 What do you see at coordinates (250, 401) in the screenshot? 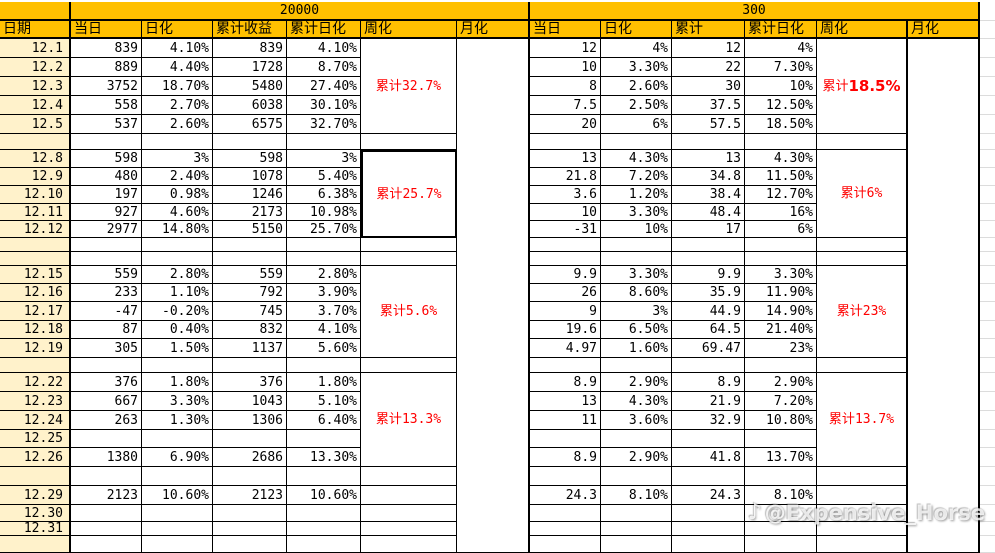
I see `data-cell-left: 1043` at bounding box center [250, 401].